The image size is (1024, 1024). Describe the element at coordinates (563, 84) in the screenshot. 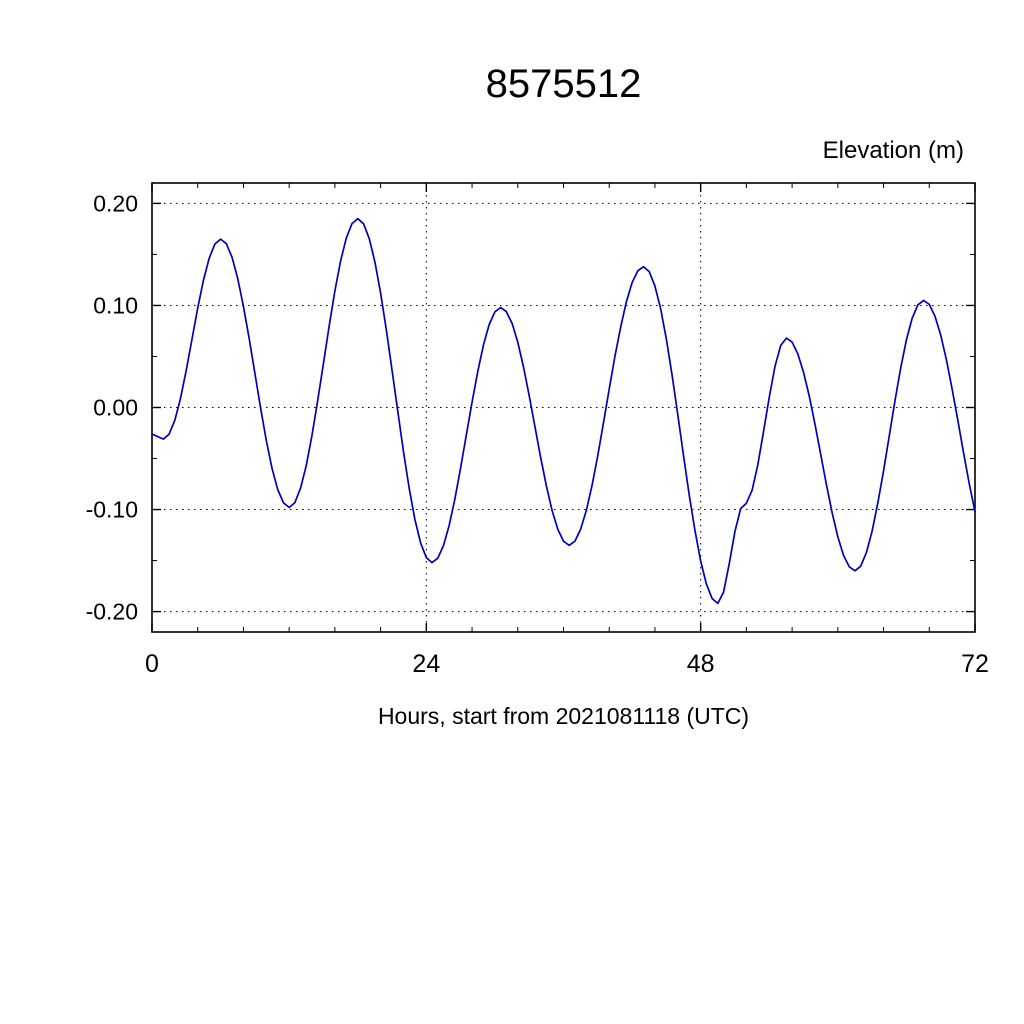

I see `chart-title: 8575512` at that location.